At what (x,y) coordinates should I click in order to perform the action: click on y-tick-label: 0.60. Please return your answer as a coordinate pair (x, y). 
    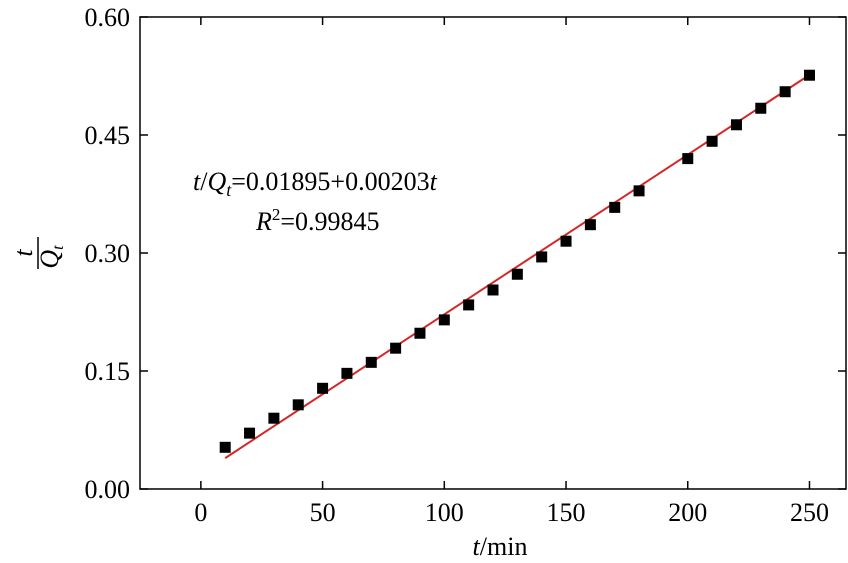
    Looking at the image, I should click on (108, 17).